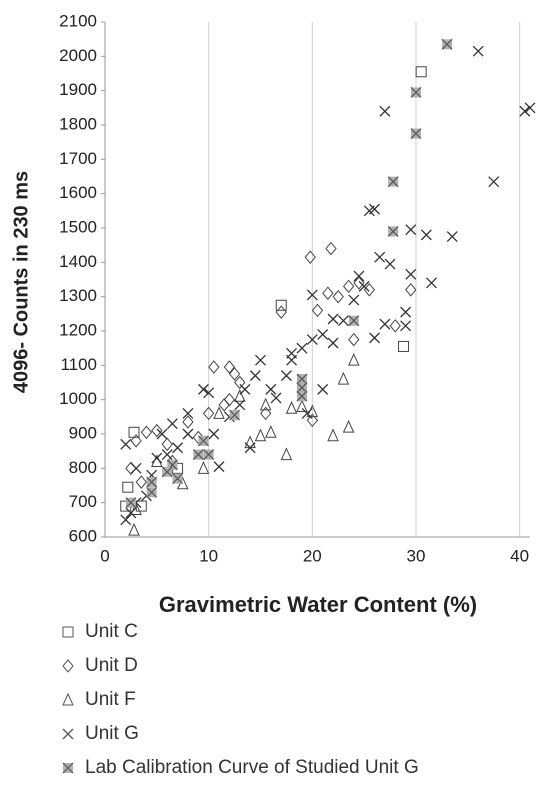  Describe the element at coordinates (83, 535) in the screenshot. I see `y-tick-label: 600` at that location.